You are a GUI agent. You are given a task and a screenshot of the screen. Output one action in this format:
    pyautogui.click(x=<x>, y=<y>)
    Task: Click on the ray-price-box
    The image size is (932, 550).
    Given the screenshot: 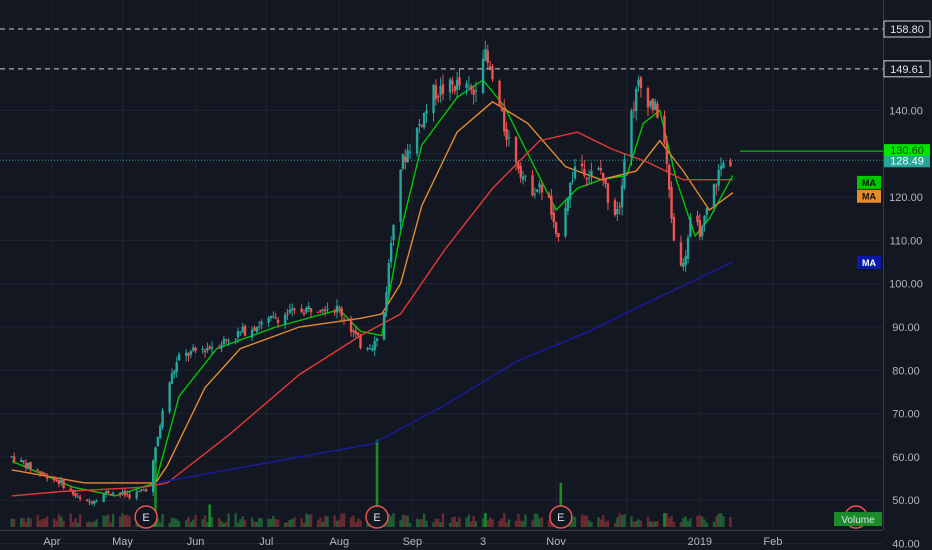 What is the action you would take?
    pyautogui.click(x=907, y=150)
    